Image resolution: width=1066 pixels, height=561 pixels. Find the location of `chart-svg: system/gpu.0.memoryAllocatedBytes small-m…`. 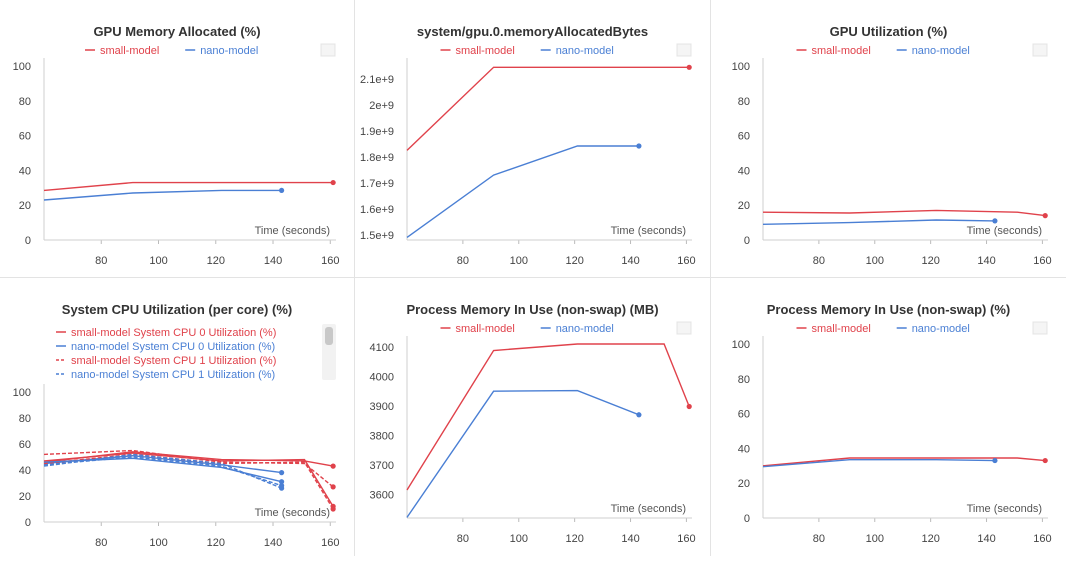

chart-svg: system/gpu.0.memoryAllocatedBytes small-m… is located at coordinates (528, 145).